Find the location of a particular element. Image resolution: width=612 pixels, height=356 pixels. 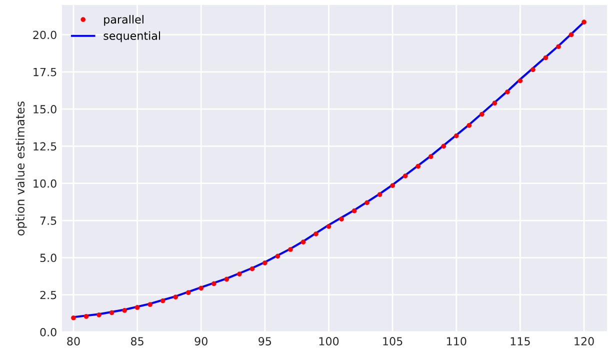

y-axis-title: option value estimates is located at coordinates (21, 168).